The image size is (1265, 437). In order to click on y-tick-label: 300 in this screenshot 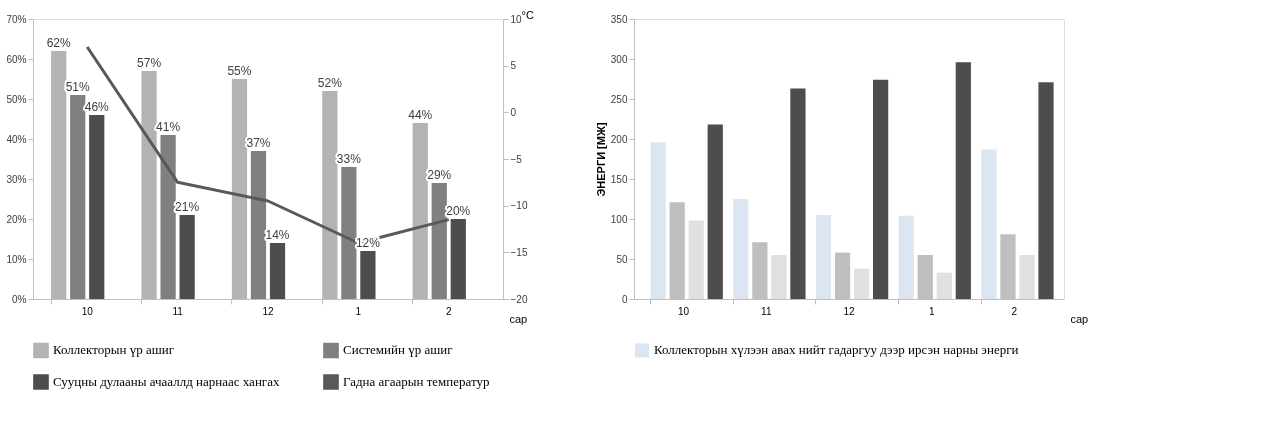, I will do `click(619, 59)`.